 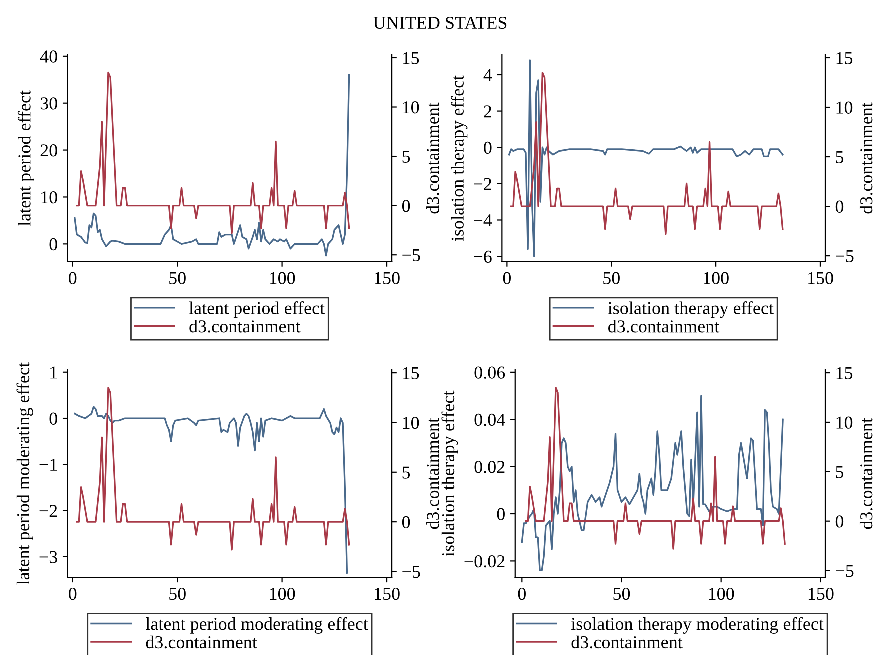 What do you see at coordinates (440, 23) in the screenshot?
I see `text: UNITED STATES` at bounding box center [440, 23].